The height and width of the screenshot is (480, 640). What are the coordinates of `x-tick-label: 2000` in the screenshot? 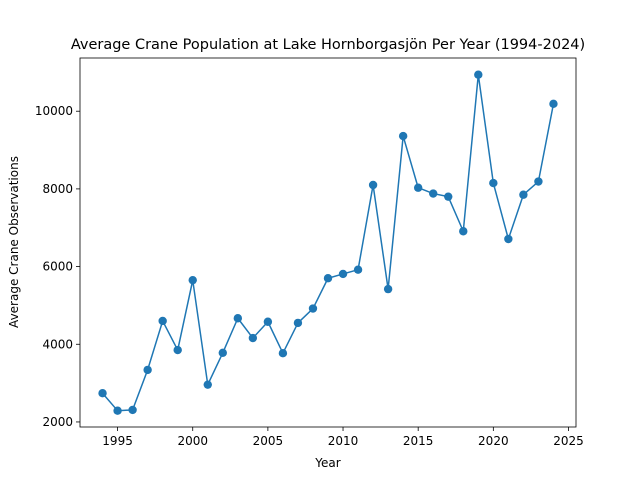 It's located at (192, 441).